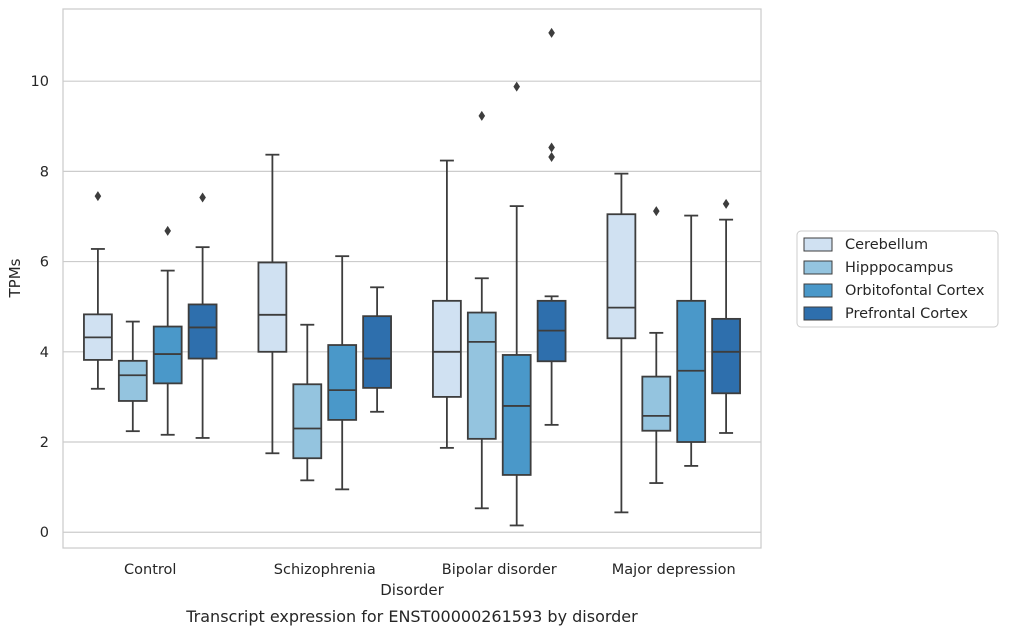 This screenshot has width=1009, height=634. What do you see at coordinates (44, 353) in the screenshot?
I see `y-tick-label: 4` at bounding box center [44, 353].